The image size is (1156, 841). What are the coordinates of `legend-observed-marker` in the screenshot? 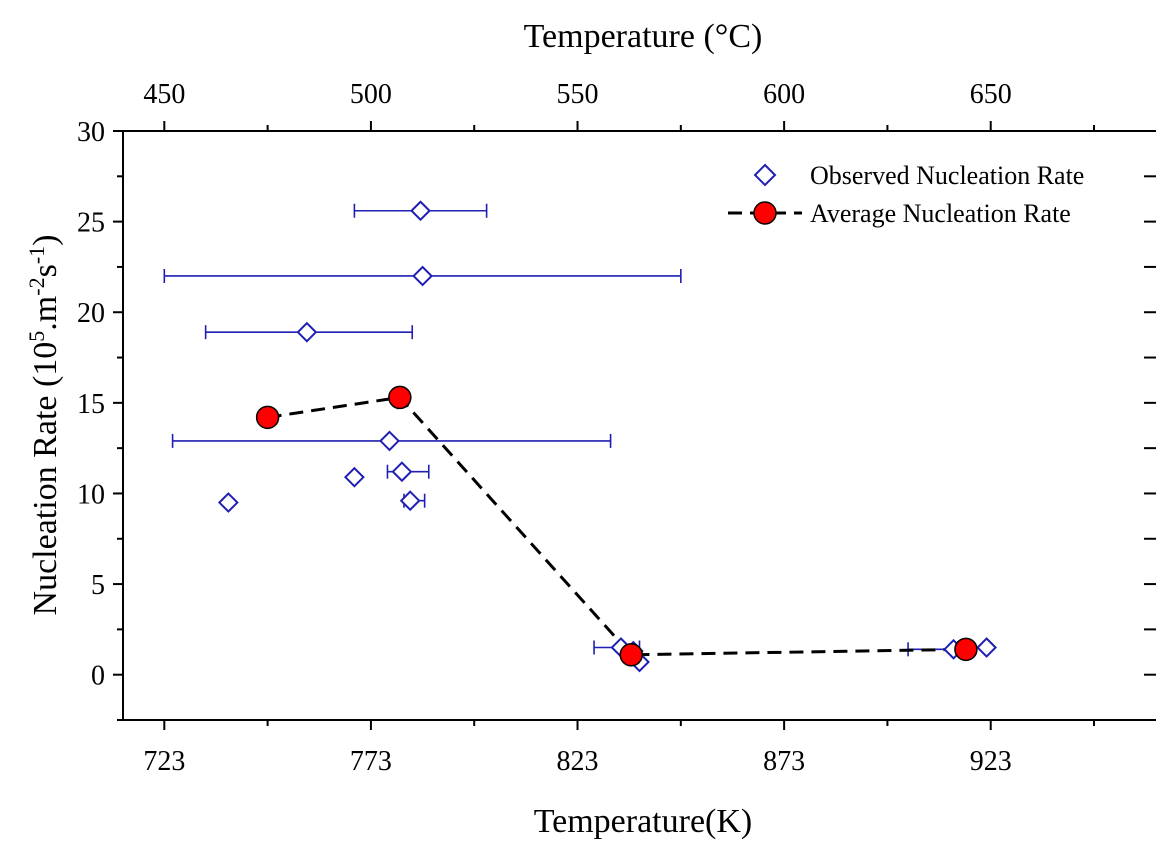 It's located at (765, 175).